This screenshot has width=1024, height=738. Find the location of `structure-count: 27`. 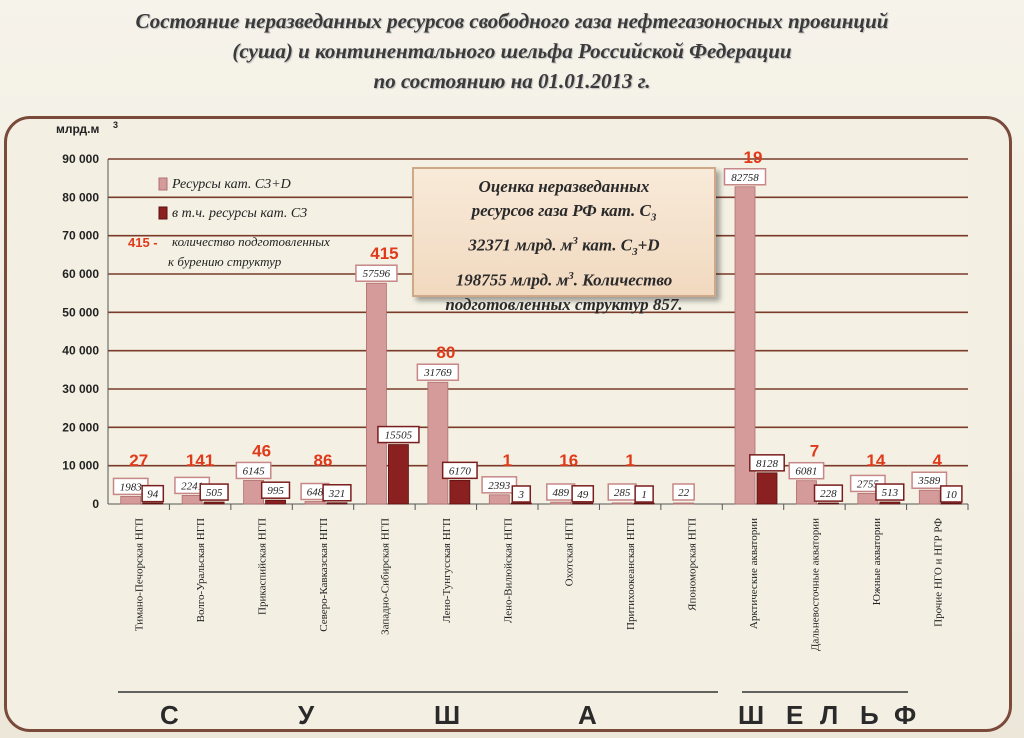

structure-count: 27 is located at coordinates (138, 460).